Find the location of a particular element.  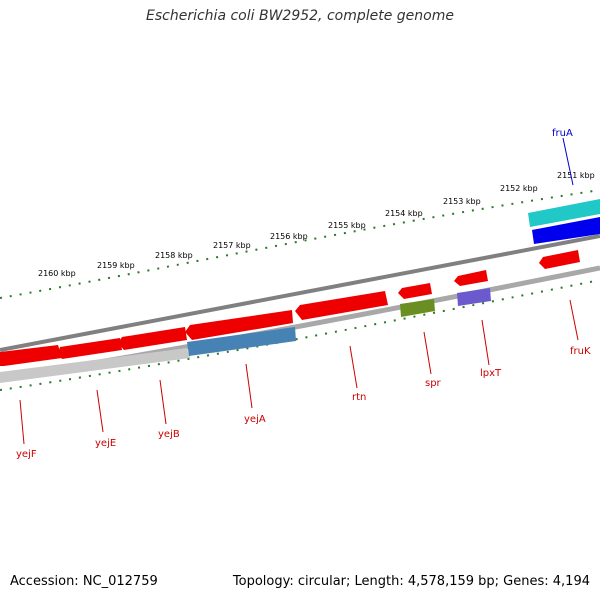

tick-label-2158: 2158 kbp is located at coordinates (174, 255).